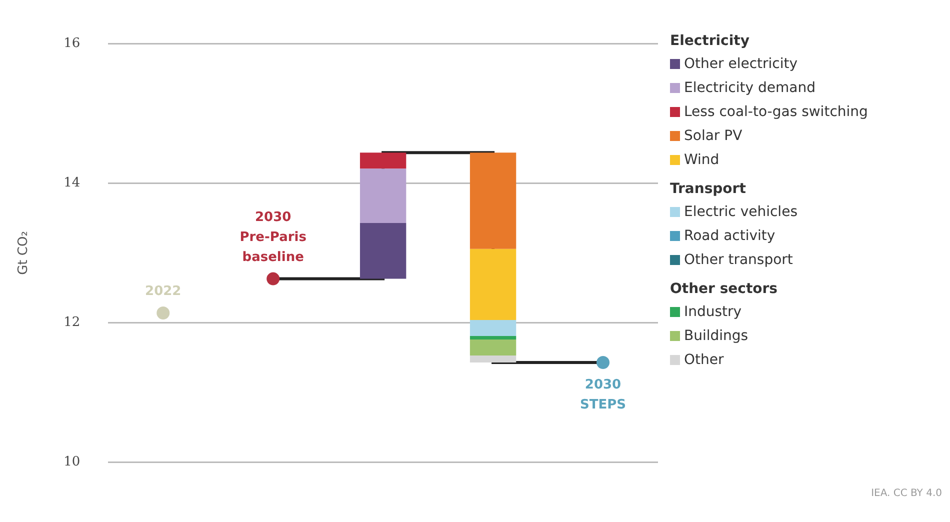 The image size is (950, 522). I want to click on legend-label: Other electricity, so click(741, 64).